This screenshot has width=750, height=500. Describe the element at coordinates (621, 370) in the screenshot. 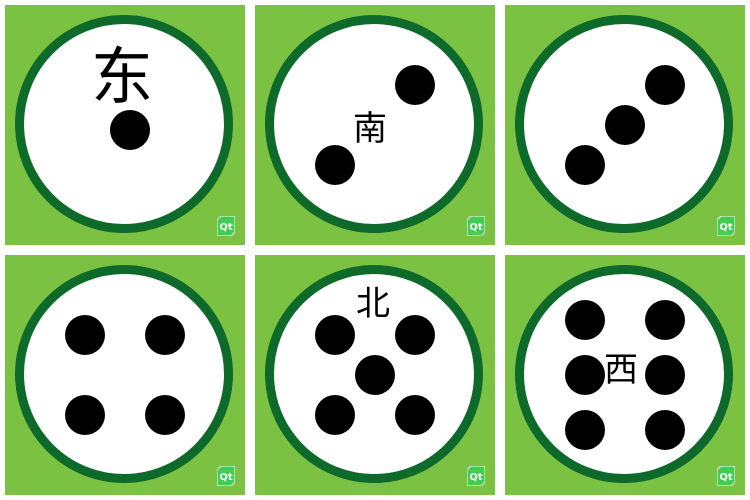

I see `direction-label: 西` at that location.